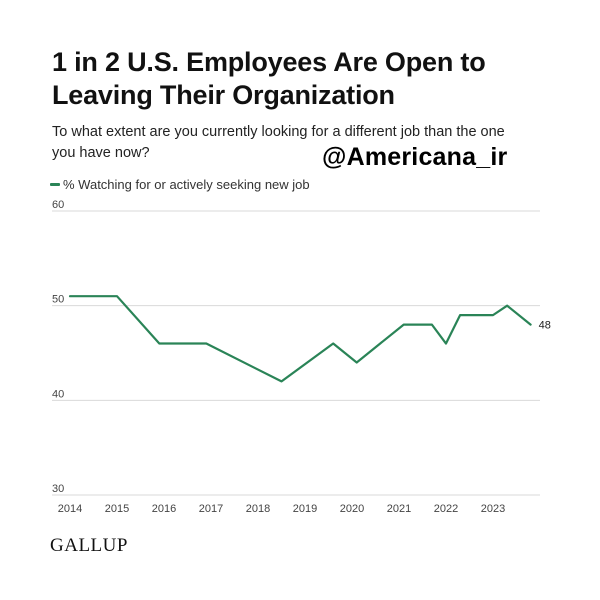 The image size is (600, 600). What do you see at coordinates (58, 489) in the screenshot?
I see `y-tick-label-30: 30` at bounding box center [58, 489].